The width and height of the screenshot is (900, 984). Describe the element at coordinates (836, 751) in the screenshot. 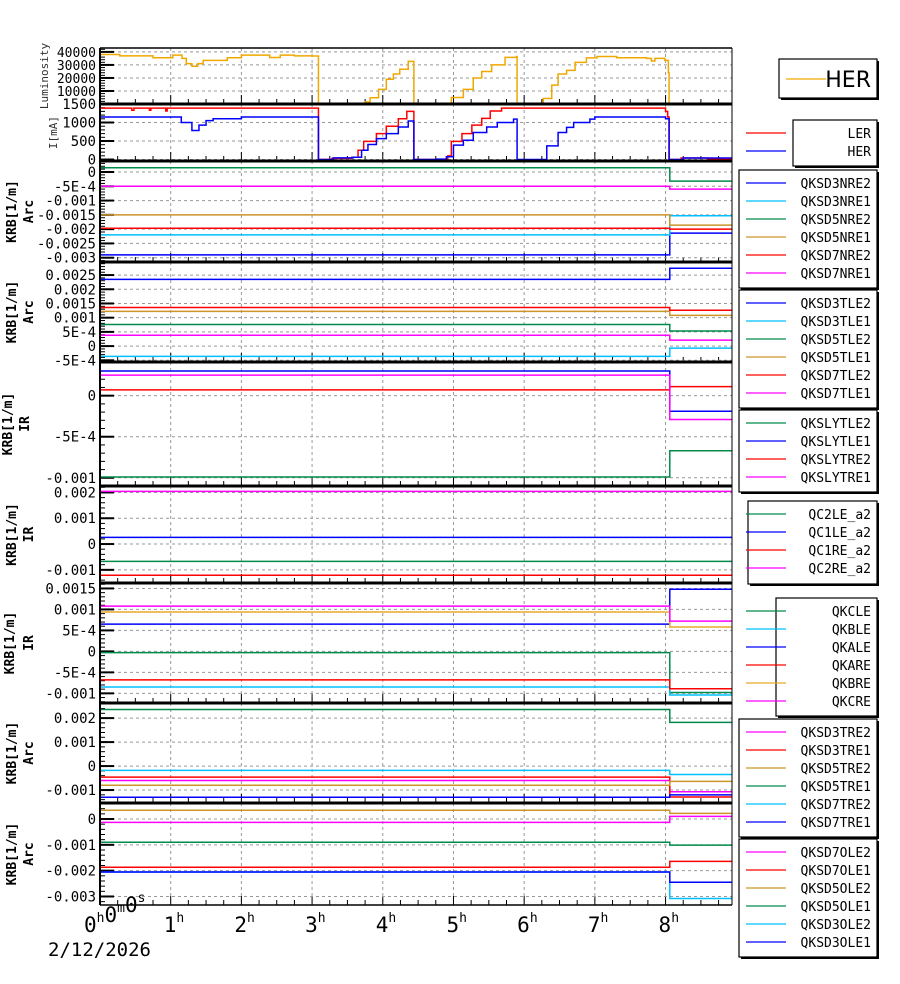

I see `legend-label: QKSD3TRE1` at that location.